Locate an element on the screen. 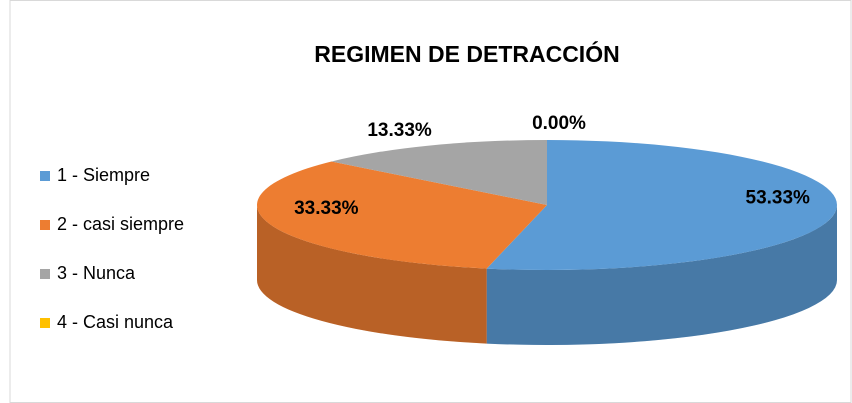 The height and width of the screenshot is (403, 852). legend-label: 3 - Nunca is located at coordinates (96, 273).